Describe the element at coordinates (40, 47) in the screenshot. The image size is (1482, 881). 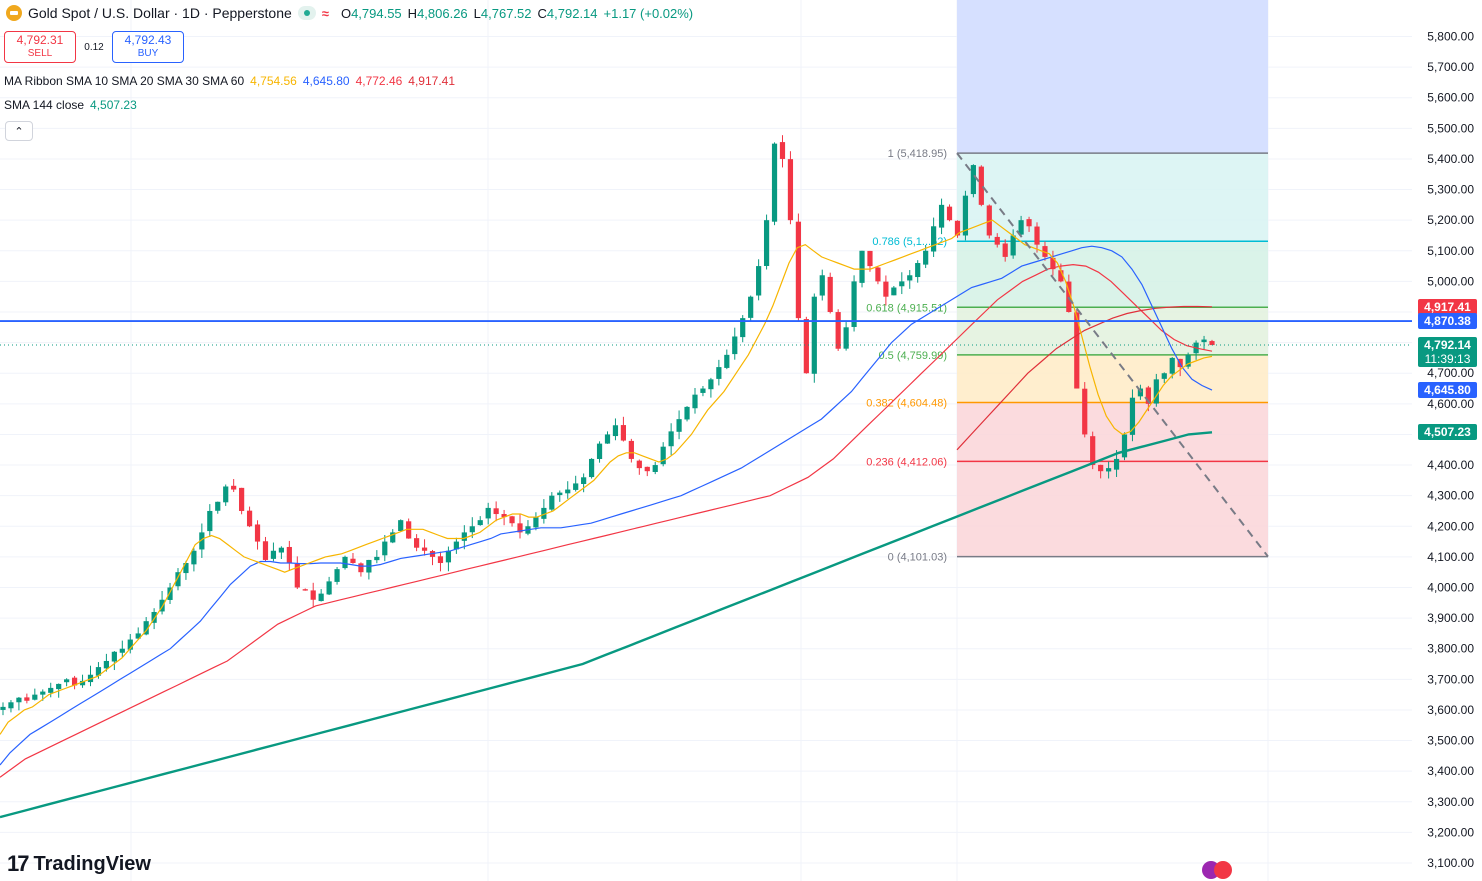
I see `sell-button: 4,792.31 SELL` at that location.